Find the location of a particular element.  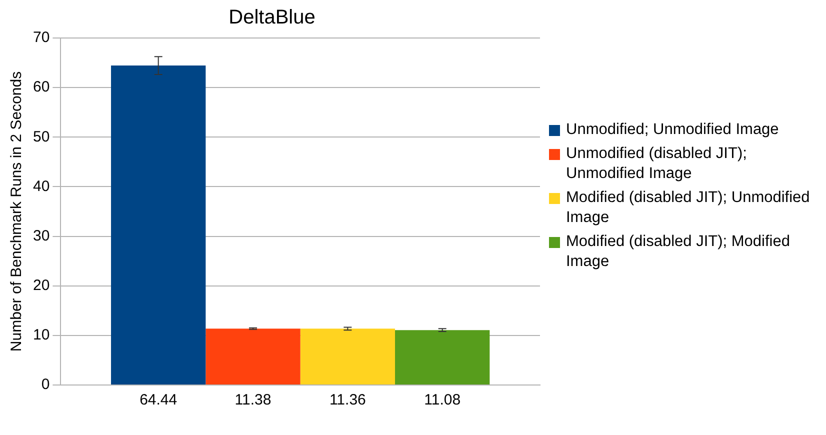

y-tick-label: 60 is located at coordinates (41, 87).